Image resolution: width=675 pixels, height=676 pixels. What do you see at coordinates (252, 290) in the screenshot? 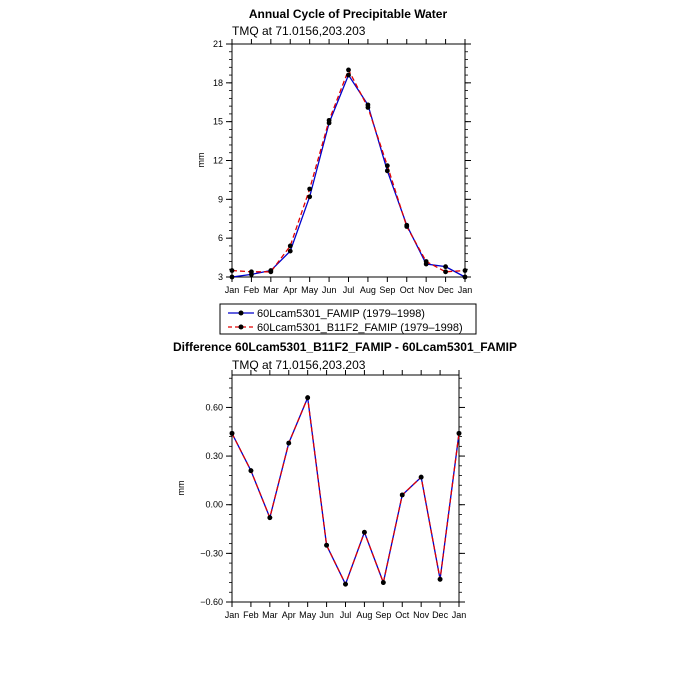
I see `chart1-xtick-label: Feb` at bounding box center [252, 290].